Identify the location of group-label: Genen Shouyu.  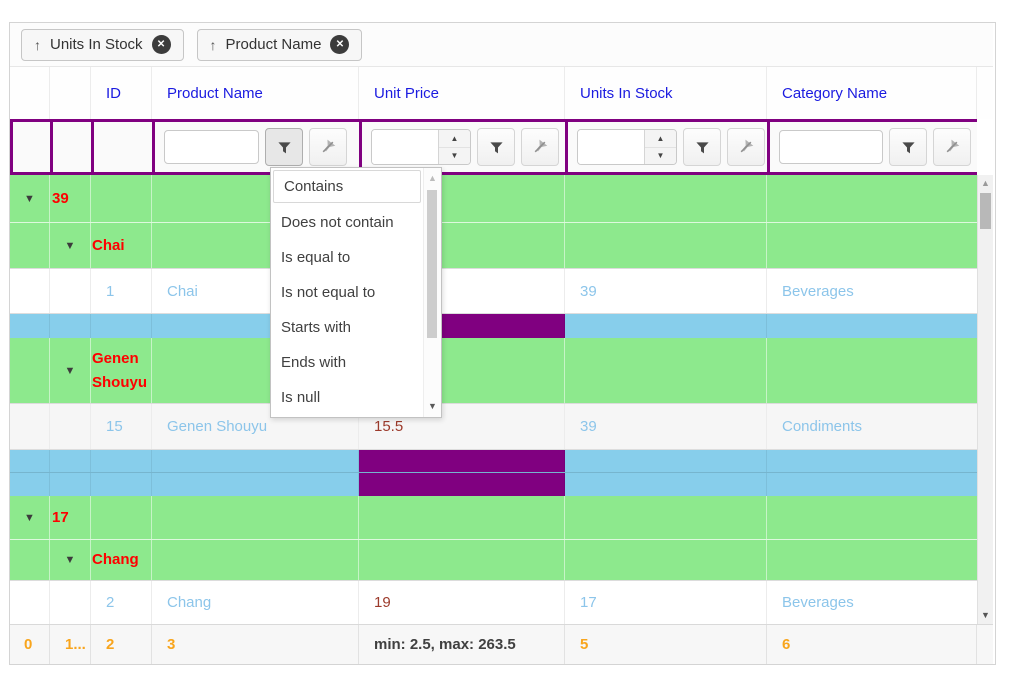
(121, 370).